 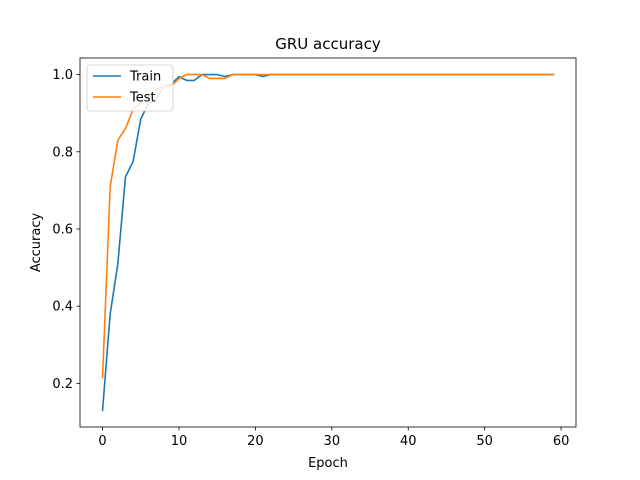 I want to click on y-tick-label: 1.0, so click(x=62, y=75).